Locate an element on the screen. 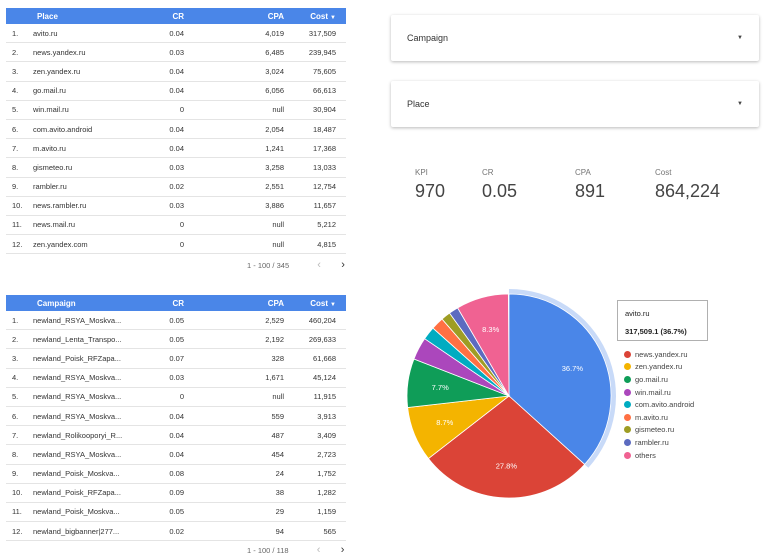  table-row: 7. m.avito.ru 0.04 1,241 17,368 is located at coordinates (176, 149).